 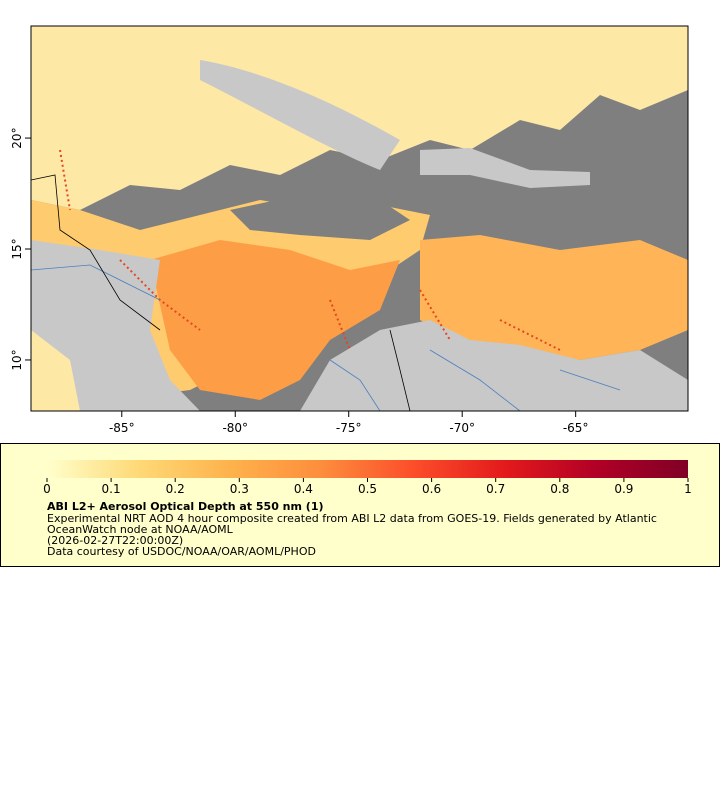 What do you see at coordinates (688, 489) in the screenshot?
I see `colorbar-tick-label: 1` at bounding box center [688, 489].